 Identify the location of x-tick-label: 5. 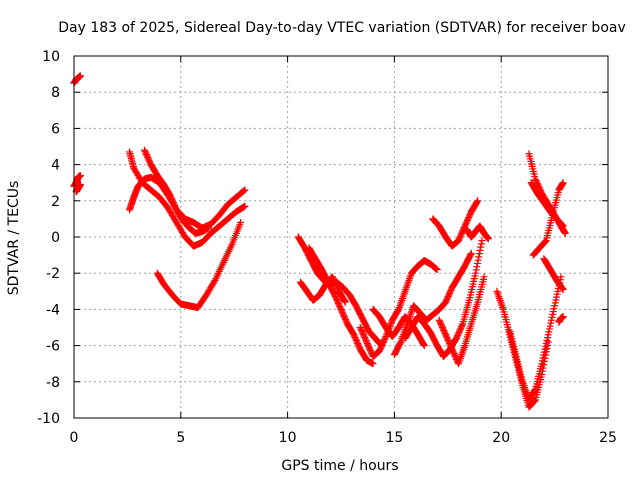
(180, 438).